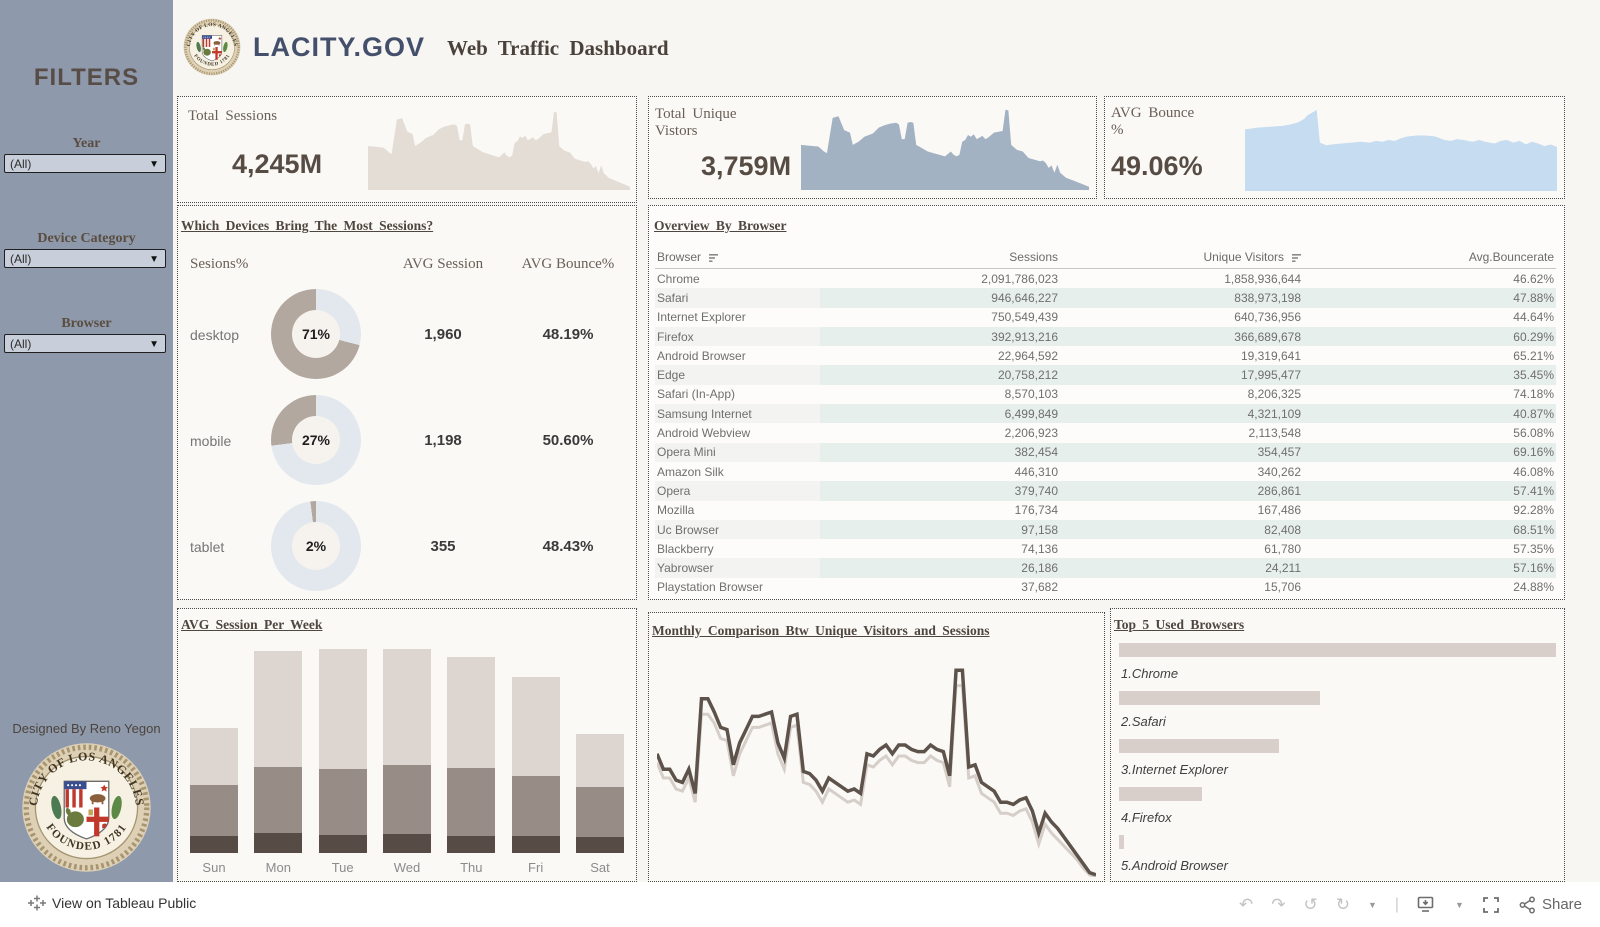  Describe the element at coordinates (1105, 375) in the screenshot. I see `table-row: Edge 20,758,212 17,995,477 35.45%` at that location.